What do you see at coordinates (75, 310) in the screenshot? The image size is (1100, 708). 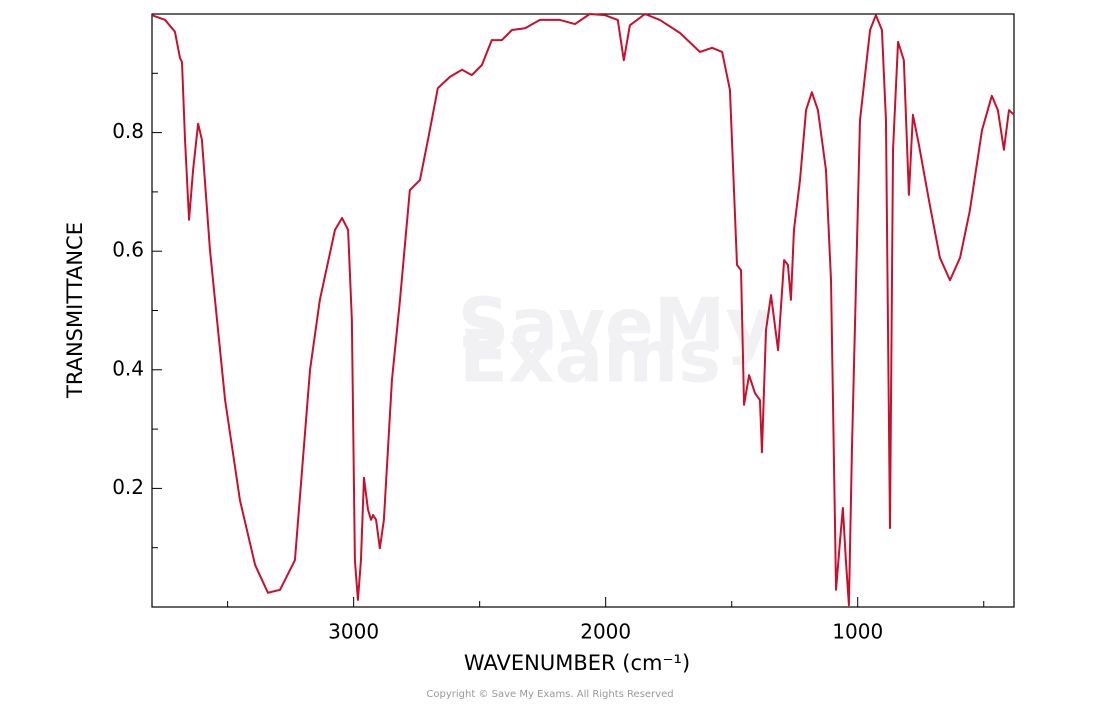 I see `y-axis-label: TRANSMITTANCE` at bounding box center [75, 310].